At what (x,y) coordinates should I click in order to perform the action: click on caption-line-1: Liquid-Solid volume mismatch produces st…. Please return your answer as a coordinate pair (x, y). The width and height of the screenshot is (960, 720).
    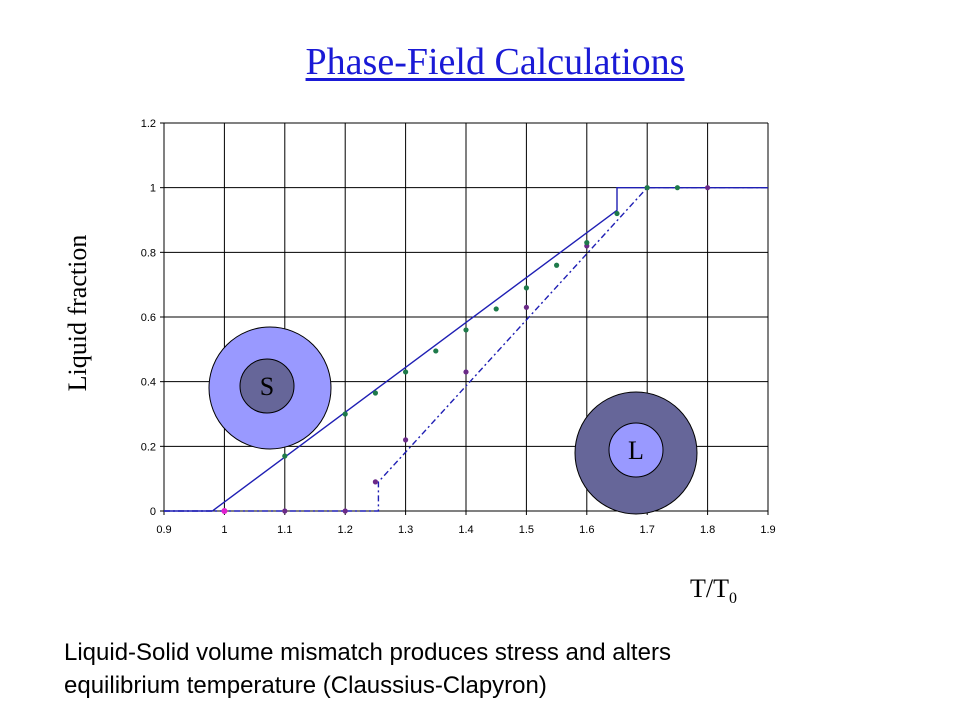
    Looking at the image, I should click on (367, 652).